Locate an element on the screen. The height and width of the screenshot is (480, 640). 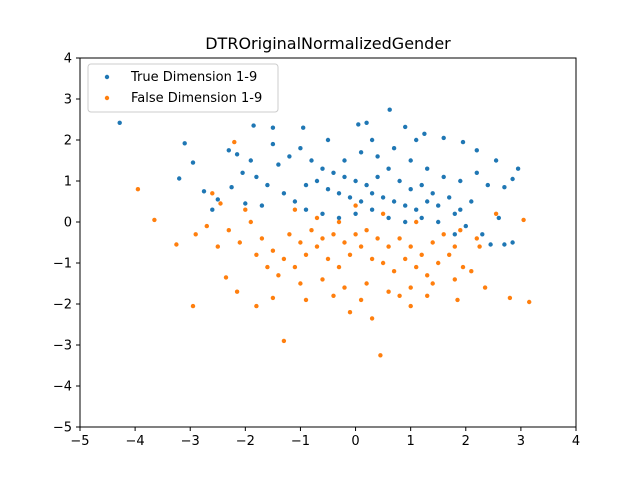
x-tick-label-7: 2 is located at coordinates (466, 441).